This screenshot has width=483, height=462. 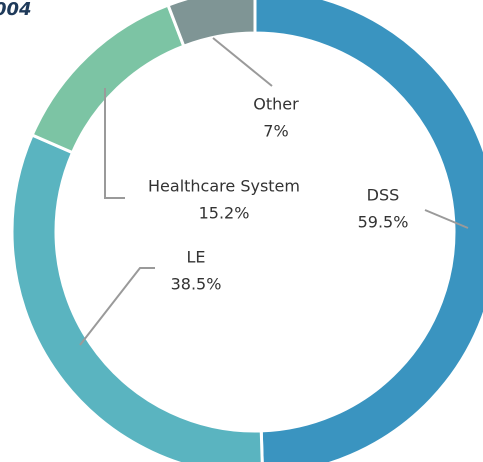 What do you see at coordinates (196, 284) in the screenshot?
I see `value-label: 38.5%` at bounding box center [196, 284].